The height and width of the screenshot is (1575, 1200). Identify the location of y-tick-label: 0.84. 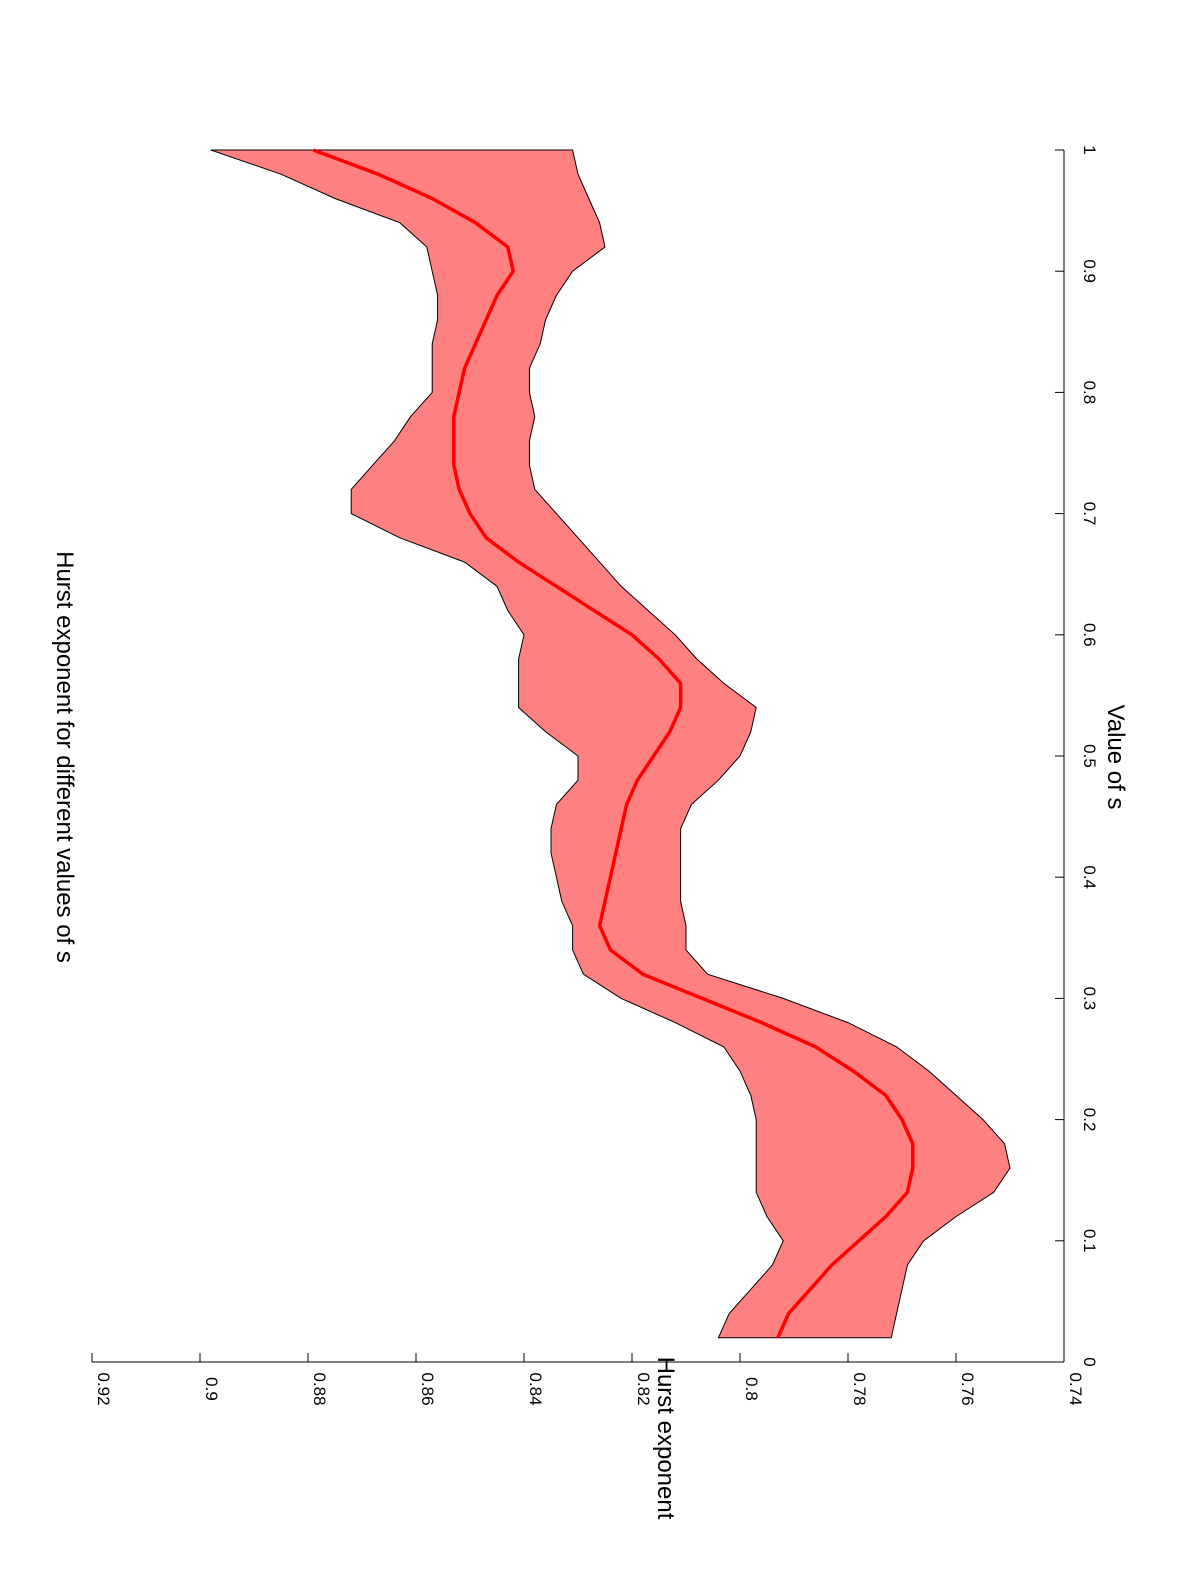
(535, 1388).